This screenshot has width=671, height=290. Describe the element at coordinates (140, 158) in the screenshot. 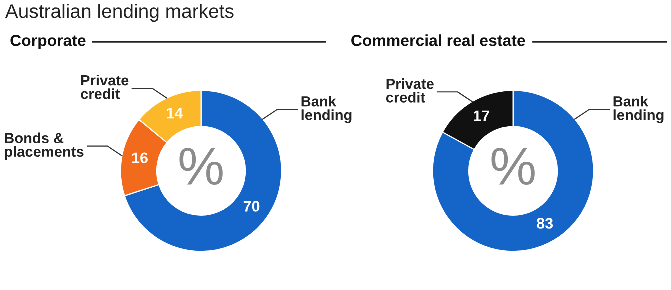

I see `data-label: 16` at that location.